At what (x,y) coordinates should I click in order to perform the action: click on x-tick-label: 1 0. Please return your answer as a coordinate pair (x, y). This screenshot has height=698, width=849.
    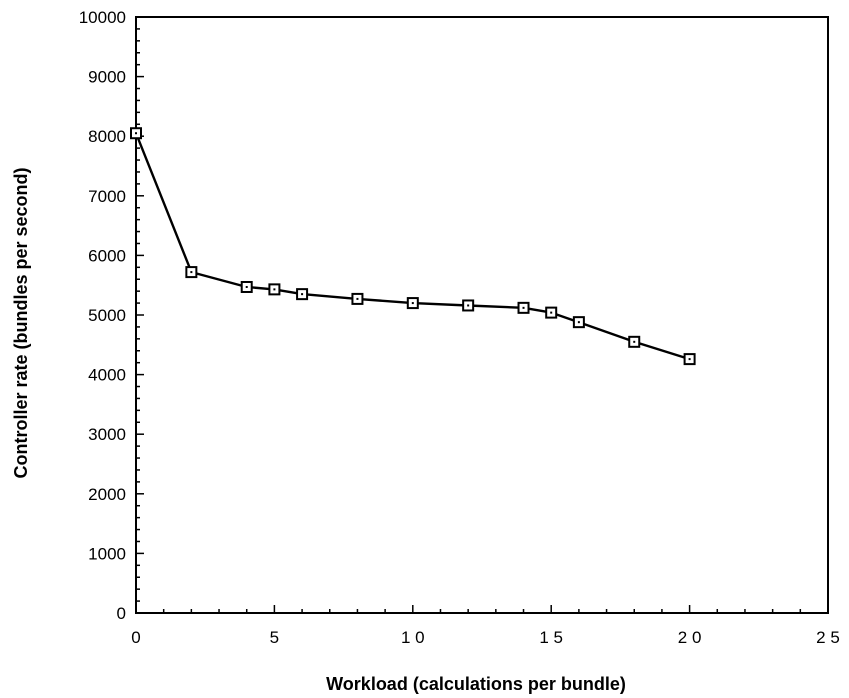
    Looking at the image, I should click on (413, 637).